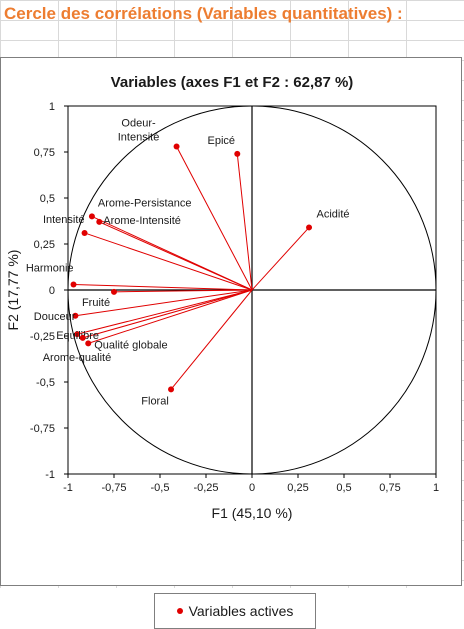  What do you see at coordinates (42, 337) in the screenshot?
I see `y-tick-label: -0,25` at bounding box center [42, 337].